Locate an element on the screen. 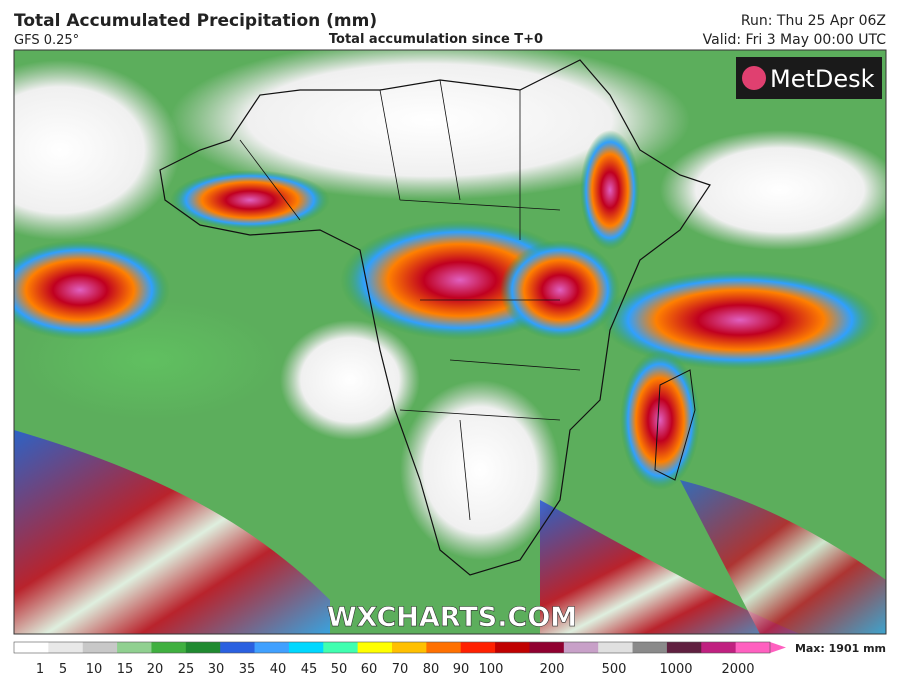 The width and height of the screenshot is (900, 691). colorbar-label: 40 is located at coordinates (278, 669).